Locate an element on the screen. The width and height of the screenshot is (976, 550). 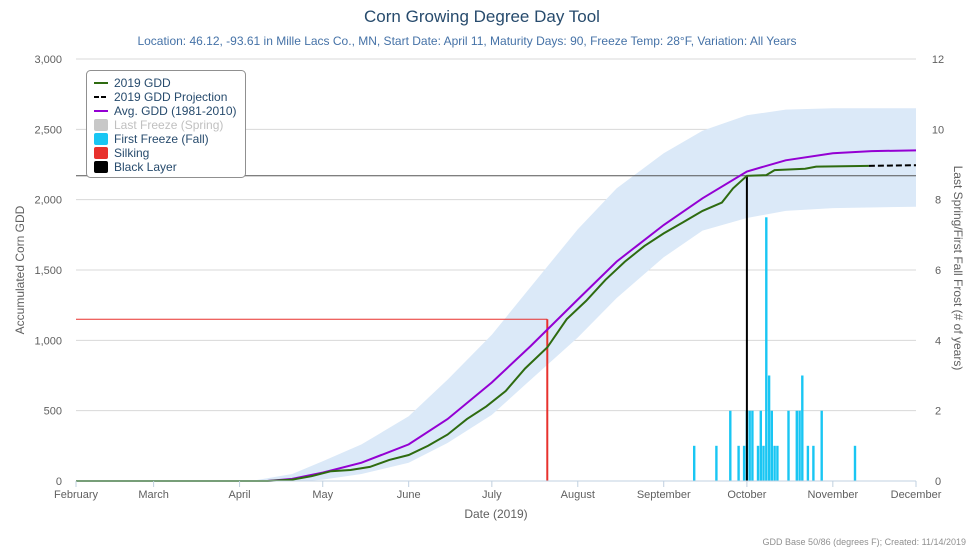
x-tick-label: April is located at coordinates (240, 495).